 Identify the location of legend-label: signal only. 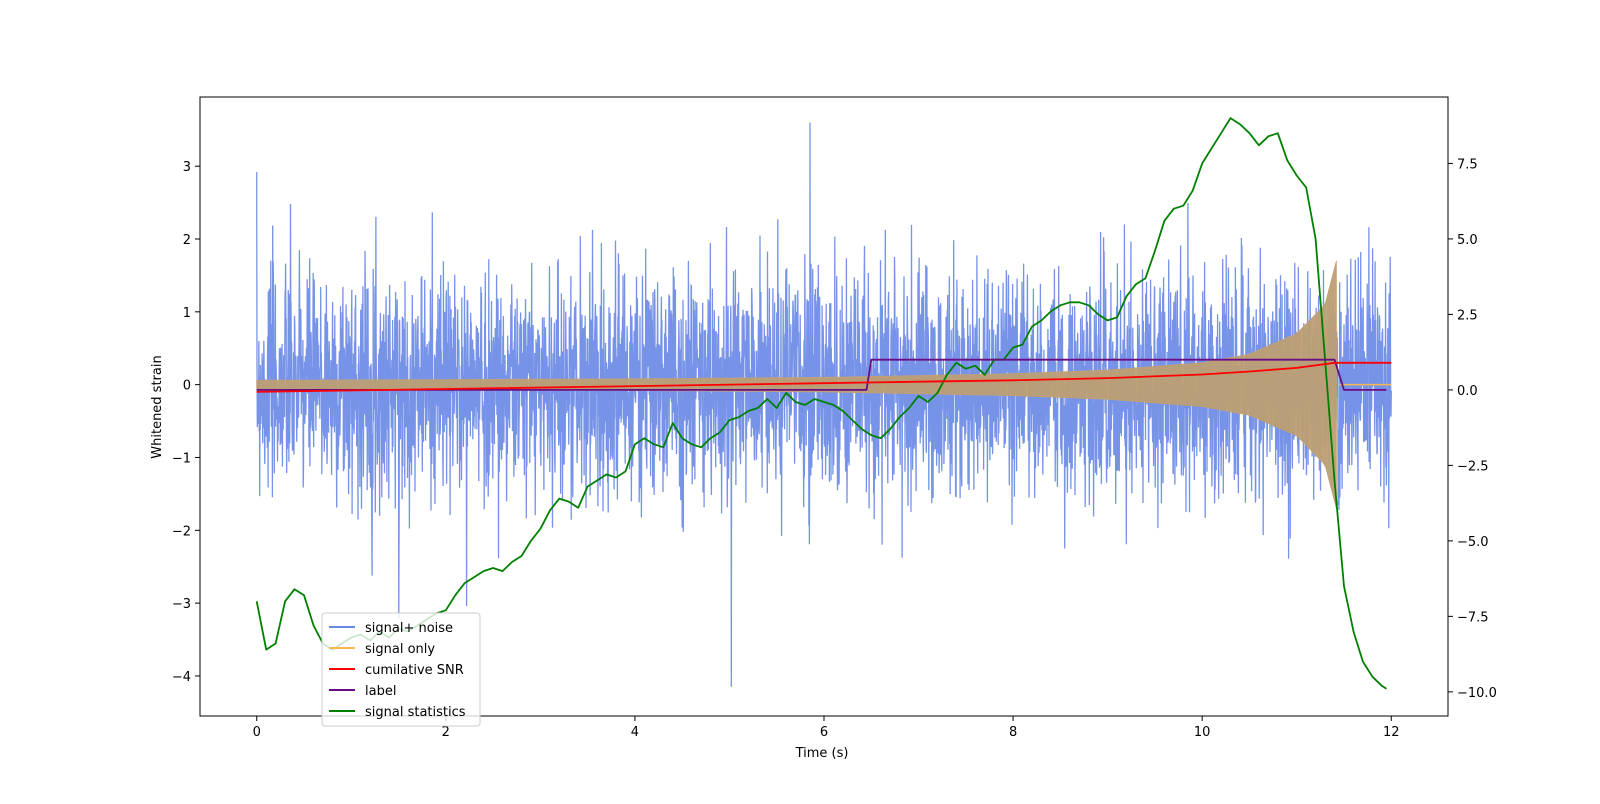
(400, 649).